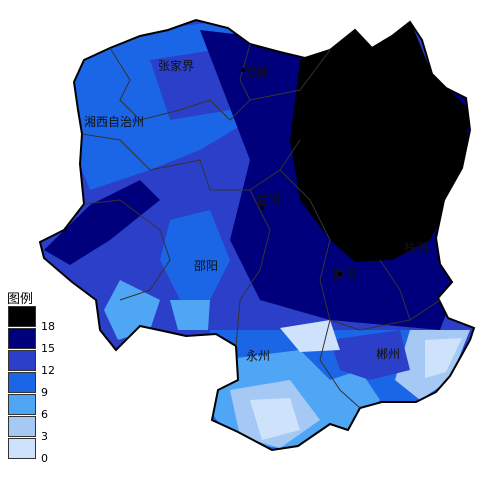 Image resolution: width=497 pixels, height=478 pixels. Describe the element at coordinates (190, 315) in the screenshot. I see `zone-6-c` at that location.